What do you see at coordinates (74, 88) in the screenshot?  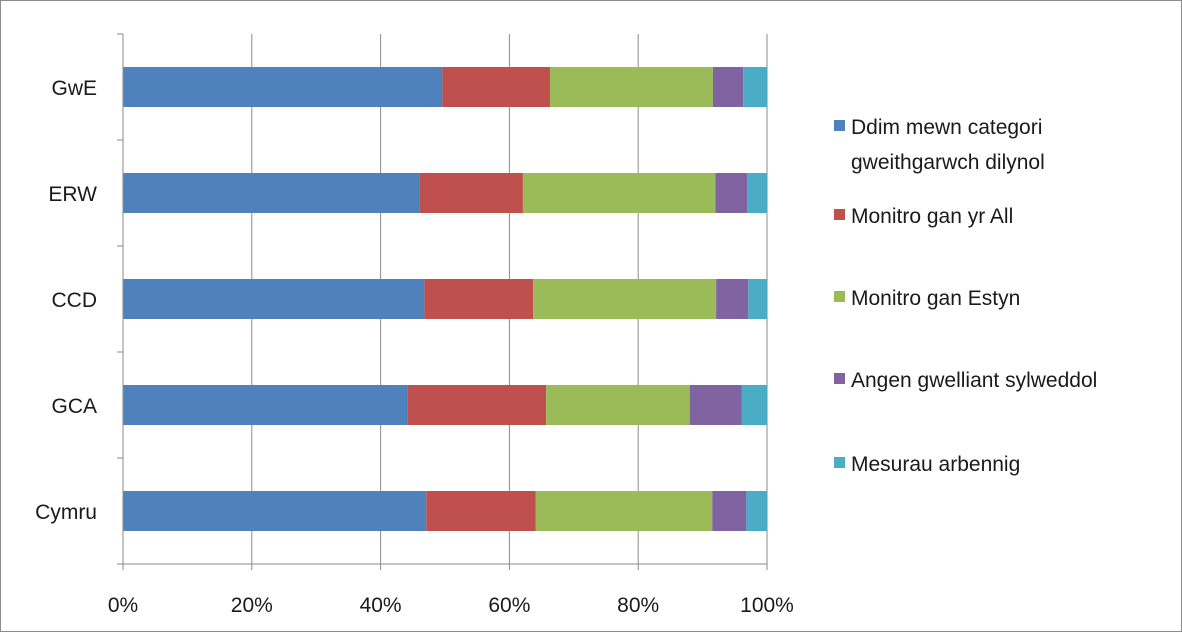 I see `category-label: GwE` at bounding box center [74, 88].